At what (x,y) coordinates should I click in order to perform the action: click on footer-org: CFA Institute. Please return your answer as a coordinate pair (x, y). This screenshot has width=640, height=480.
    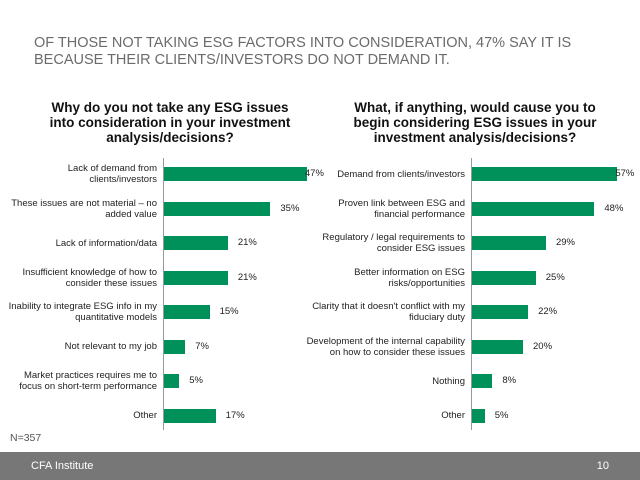
    Looking at the image, I should click on (62, 466).